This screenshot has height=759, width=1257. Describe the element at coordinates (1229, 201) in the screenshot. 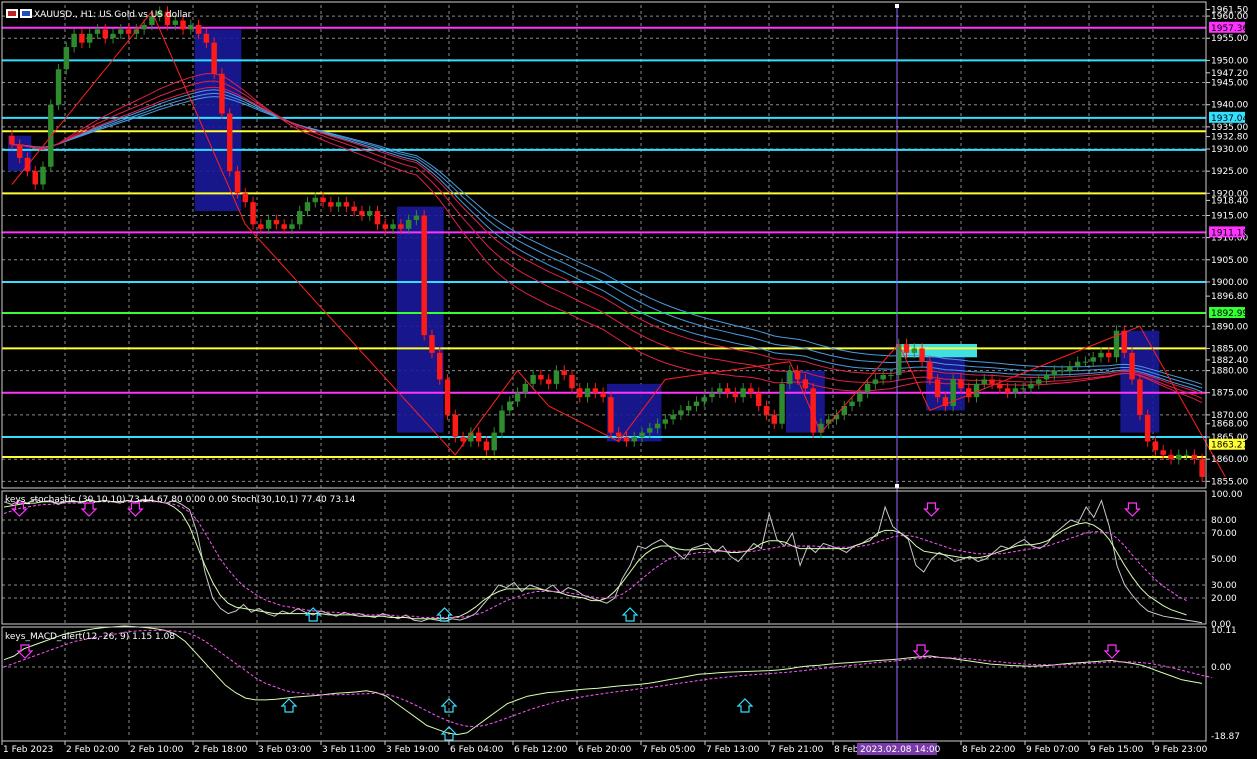

I see `price-tick-label: 1918.40` at that location.